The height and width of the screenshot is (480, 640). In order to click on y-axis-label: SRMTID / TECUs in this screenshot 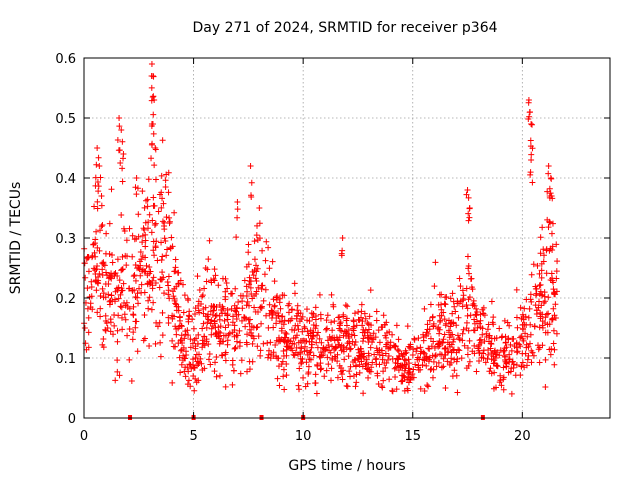, I will do `click(16, 238)`.